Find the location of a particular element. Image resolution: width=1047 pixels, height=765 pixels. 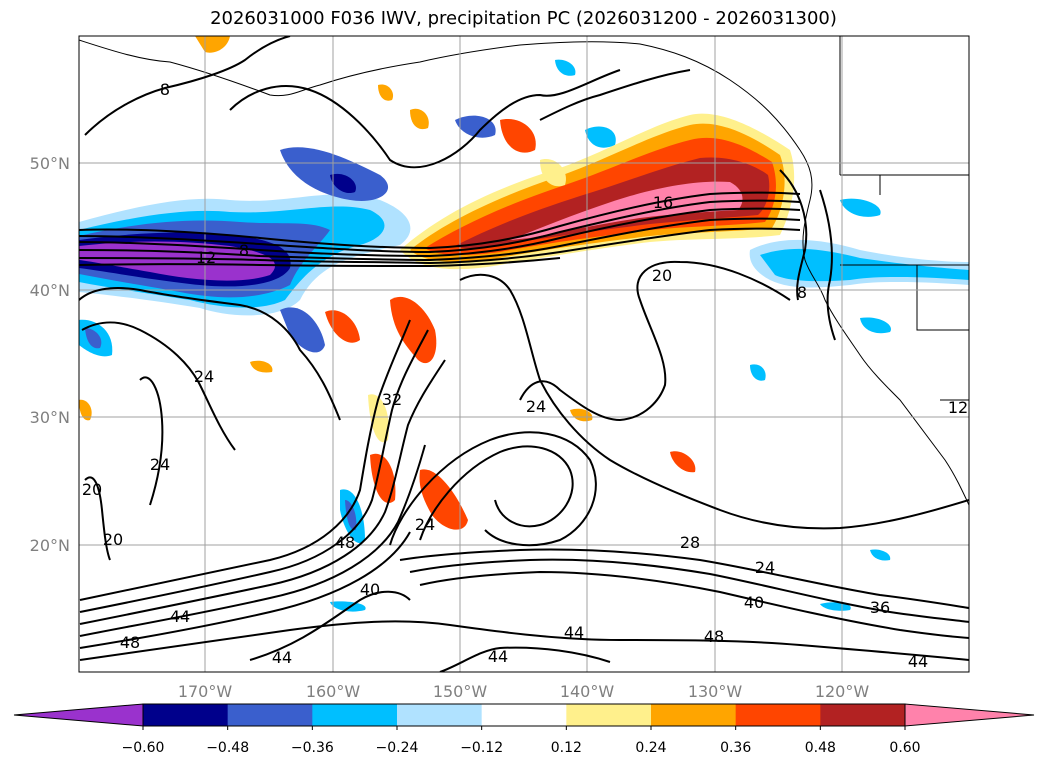

contour-label: 20 is located at coordinates (662, 275).